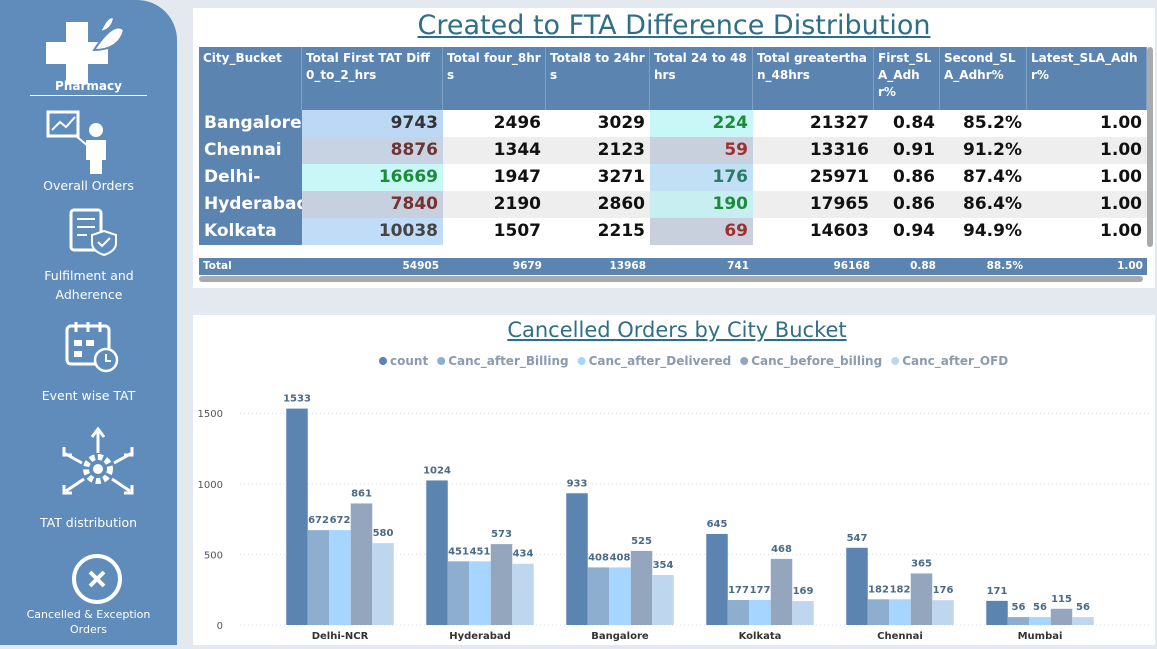 This screenshot has height=649, width=1157. I want to click on table-cell: 9743, so click(372, 123).